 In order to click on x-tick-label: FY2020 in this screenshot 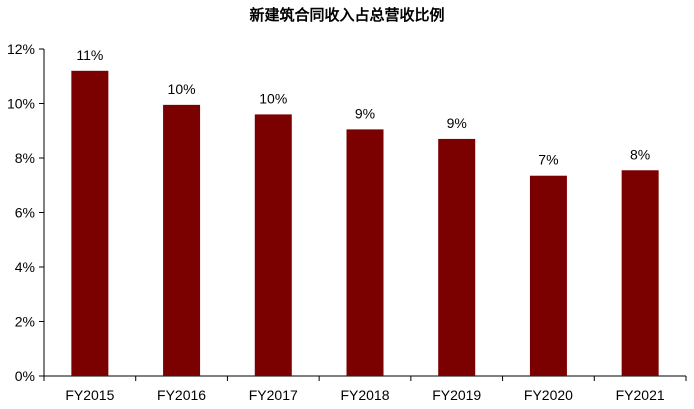, I will do `click(548, 395)`.